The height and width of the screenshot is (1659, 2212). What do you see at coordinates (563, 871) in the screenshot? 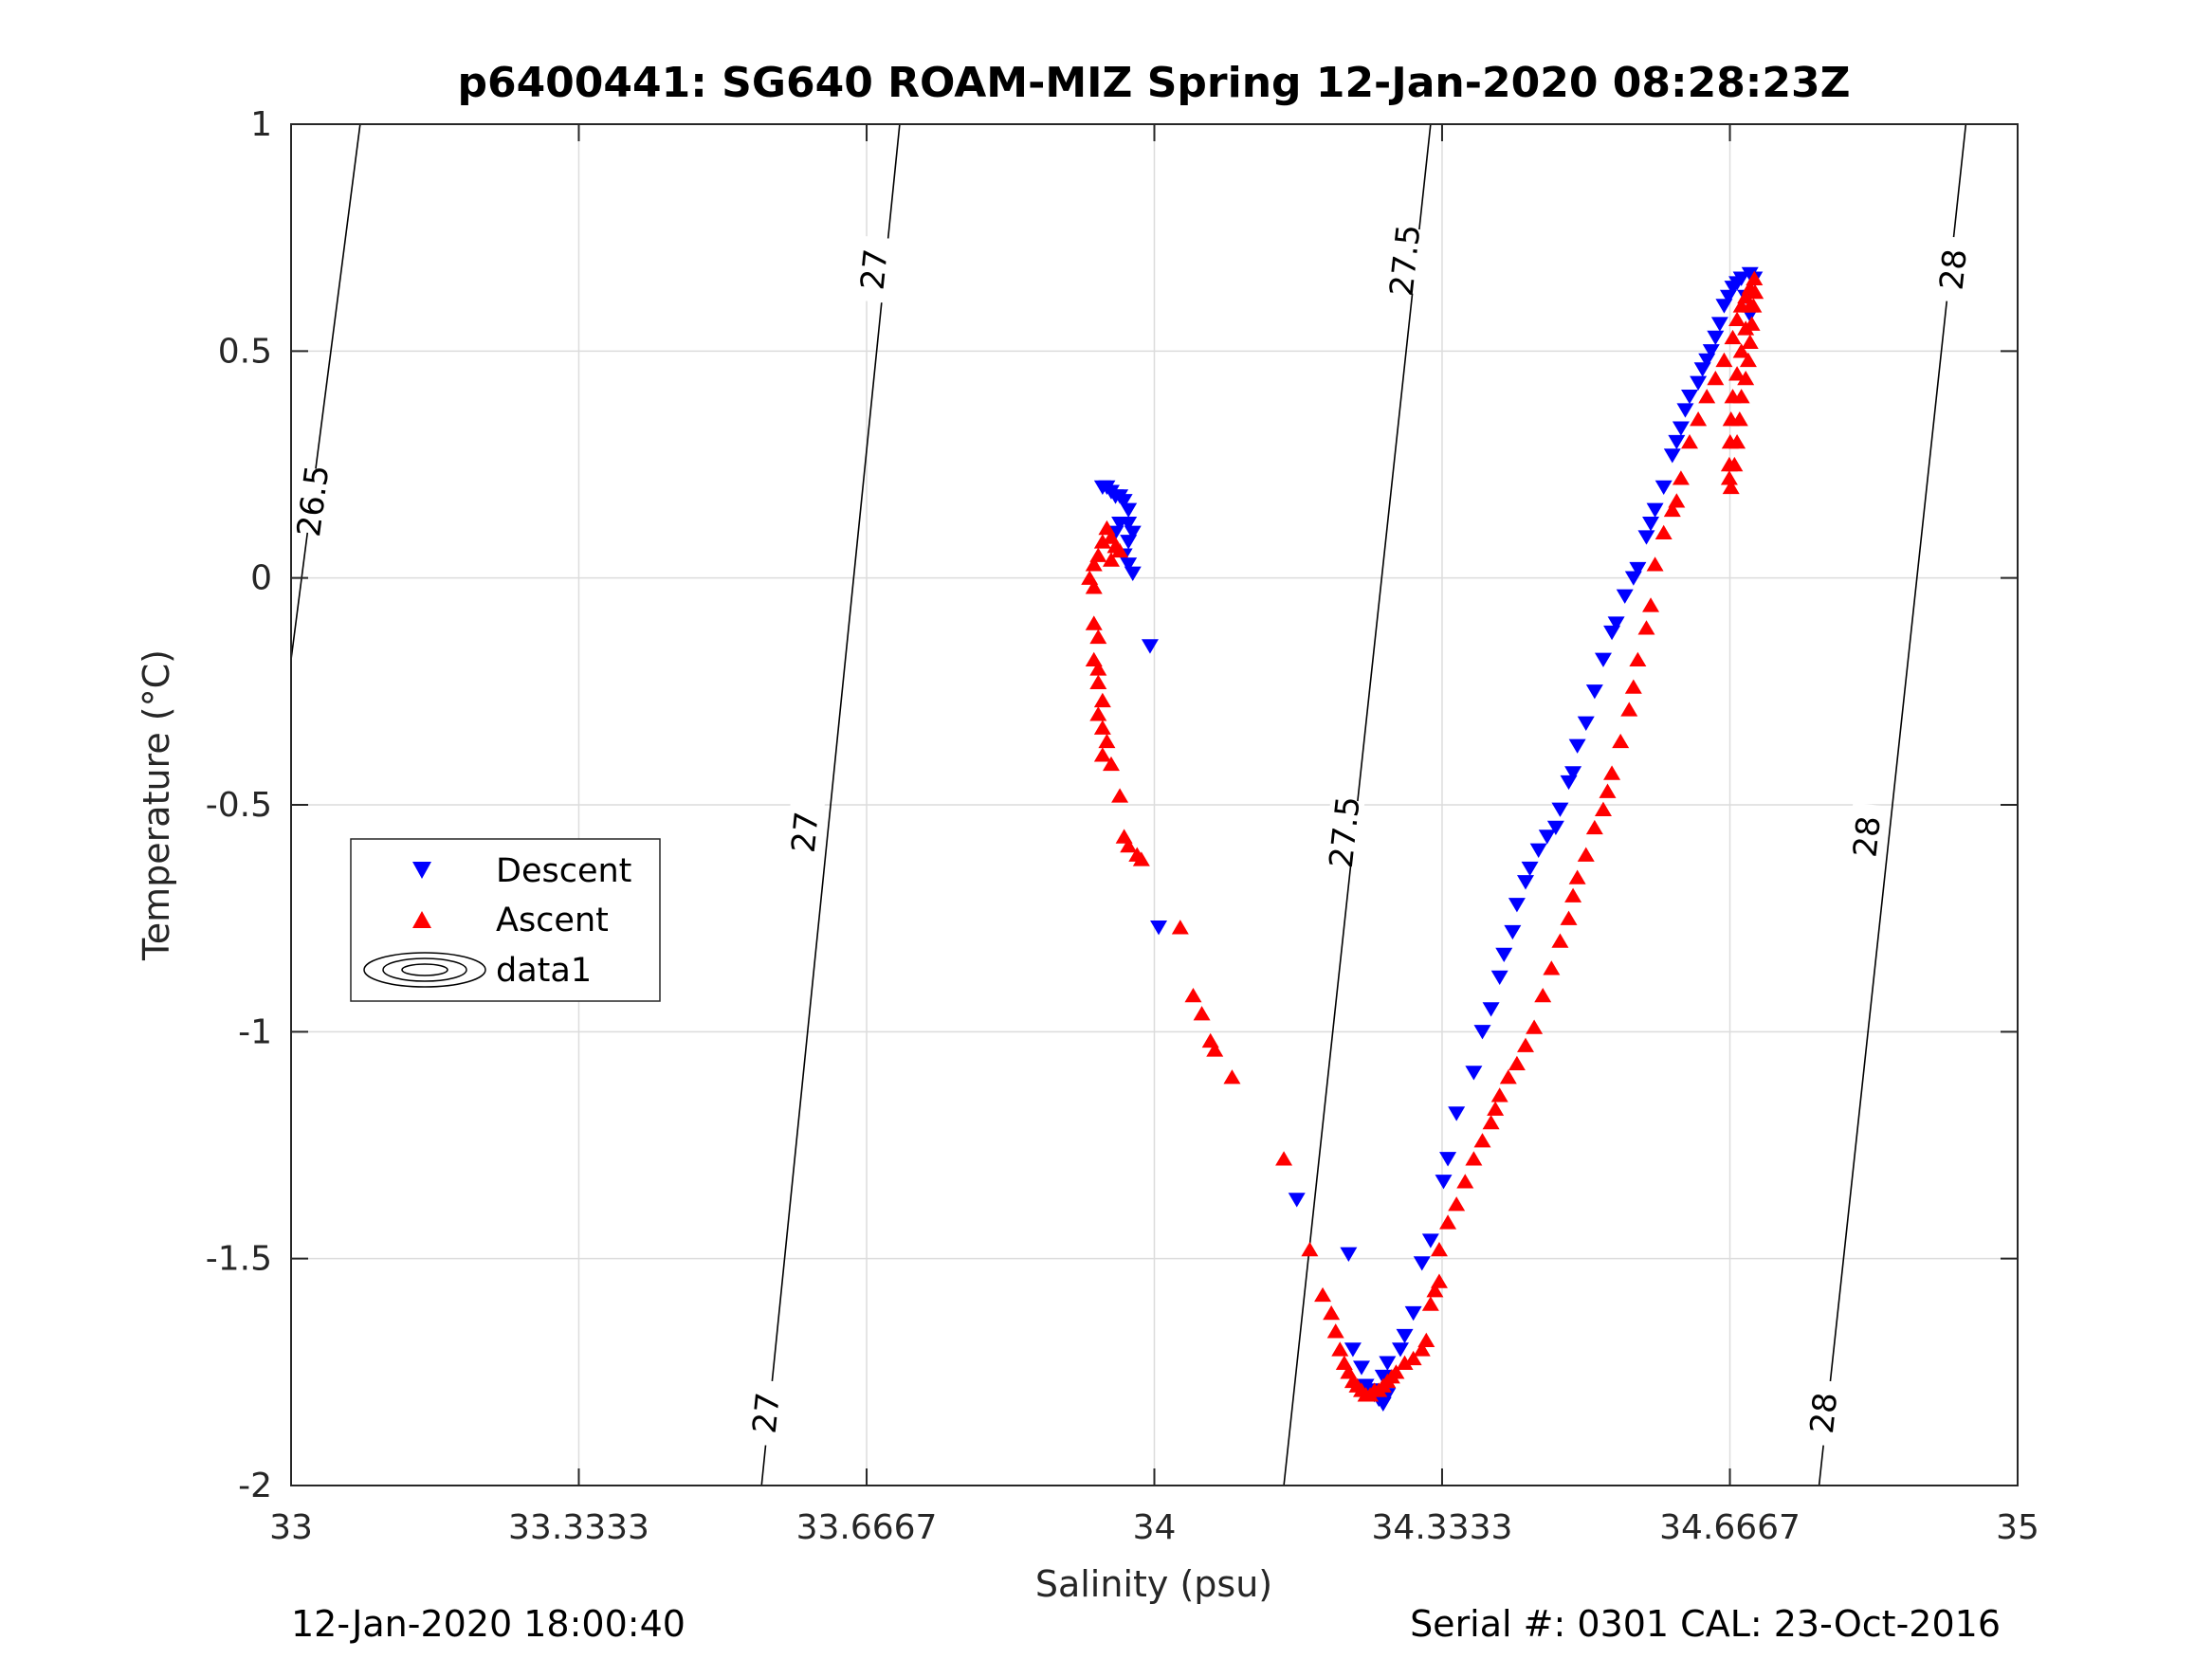
I see `legend-descent-label: Descent` at bounding box center [563, 871].